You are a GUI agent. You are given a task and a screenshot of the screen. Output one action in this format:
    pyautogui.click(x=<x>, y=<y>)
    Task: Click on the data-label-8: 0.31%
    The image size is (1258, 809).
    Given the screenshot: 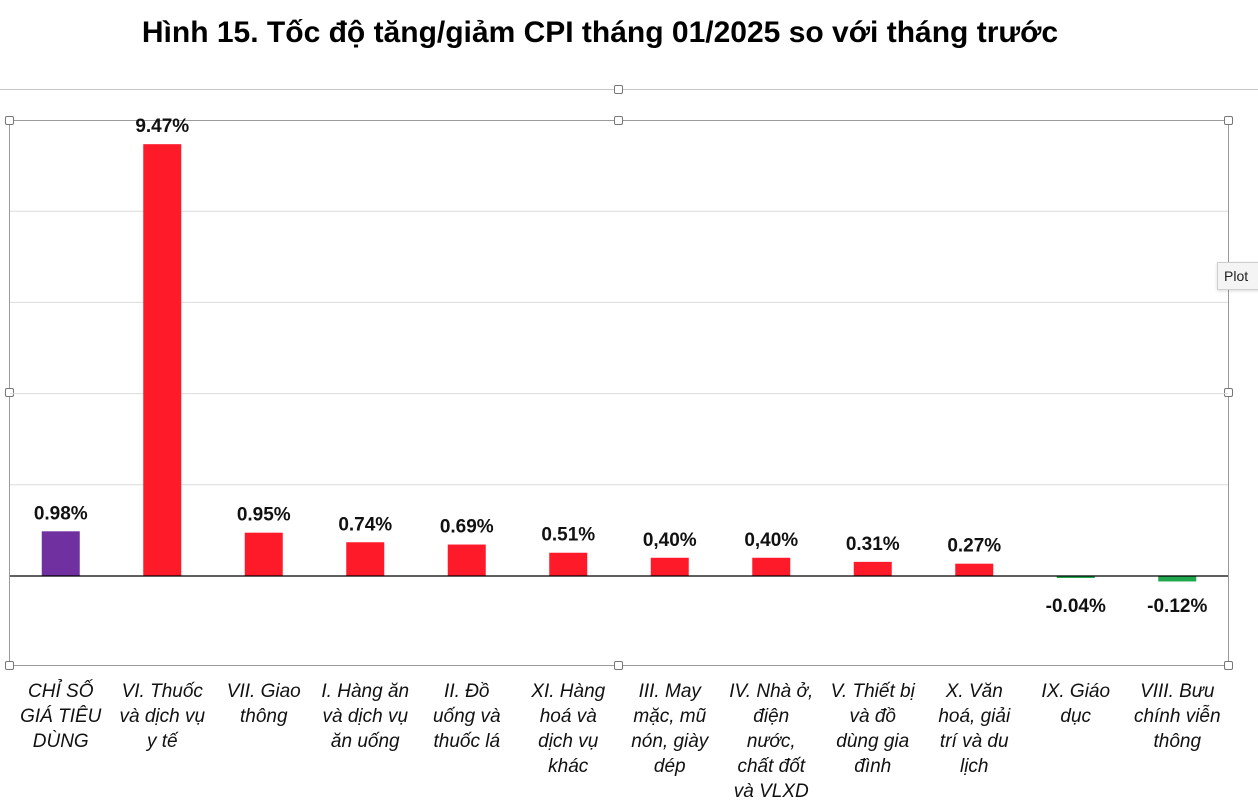 What is the action you would take?
    pyautogui.click(x=873, y=544)
    